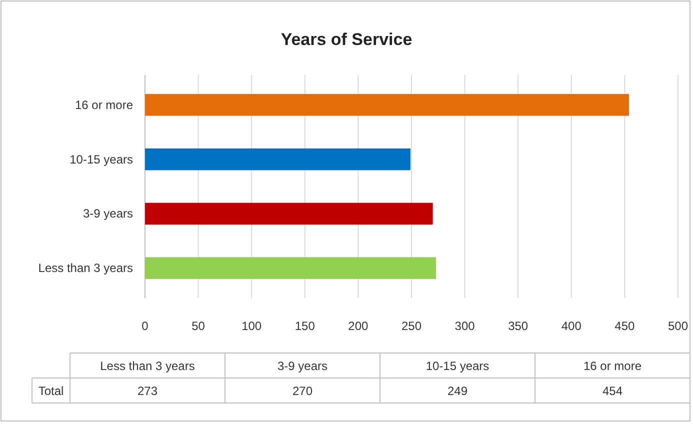 The image size is (693, 426). Describe the element at coordinates (678, 326) in the screenshot. I see `x-tick-label: 500` at that location.